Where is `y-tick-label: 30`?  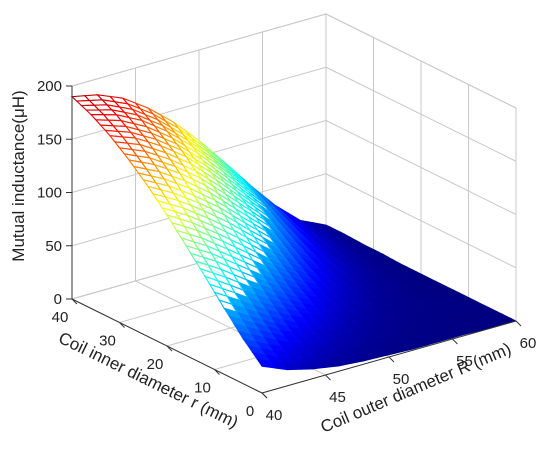 y-tick-label: 30 is located at coordinates (107, 341).